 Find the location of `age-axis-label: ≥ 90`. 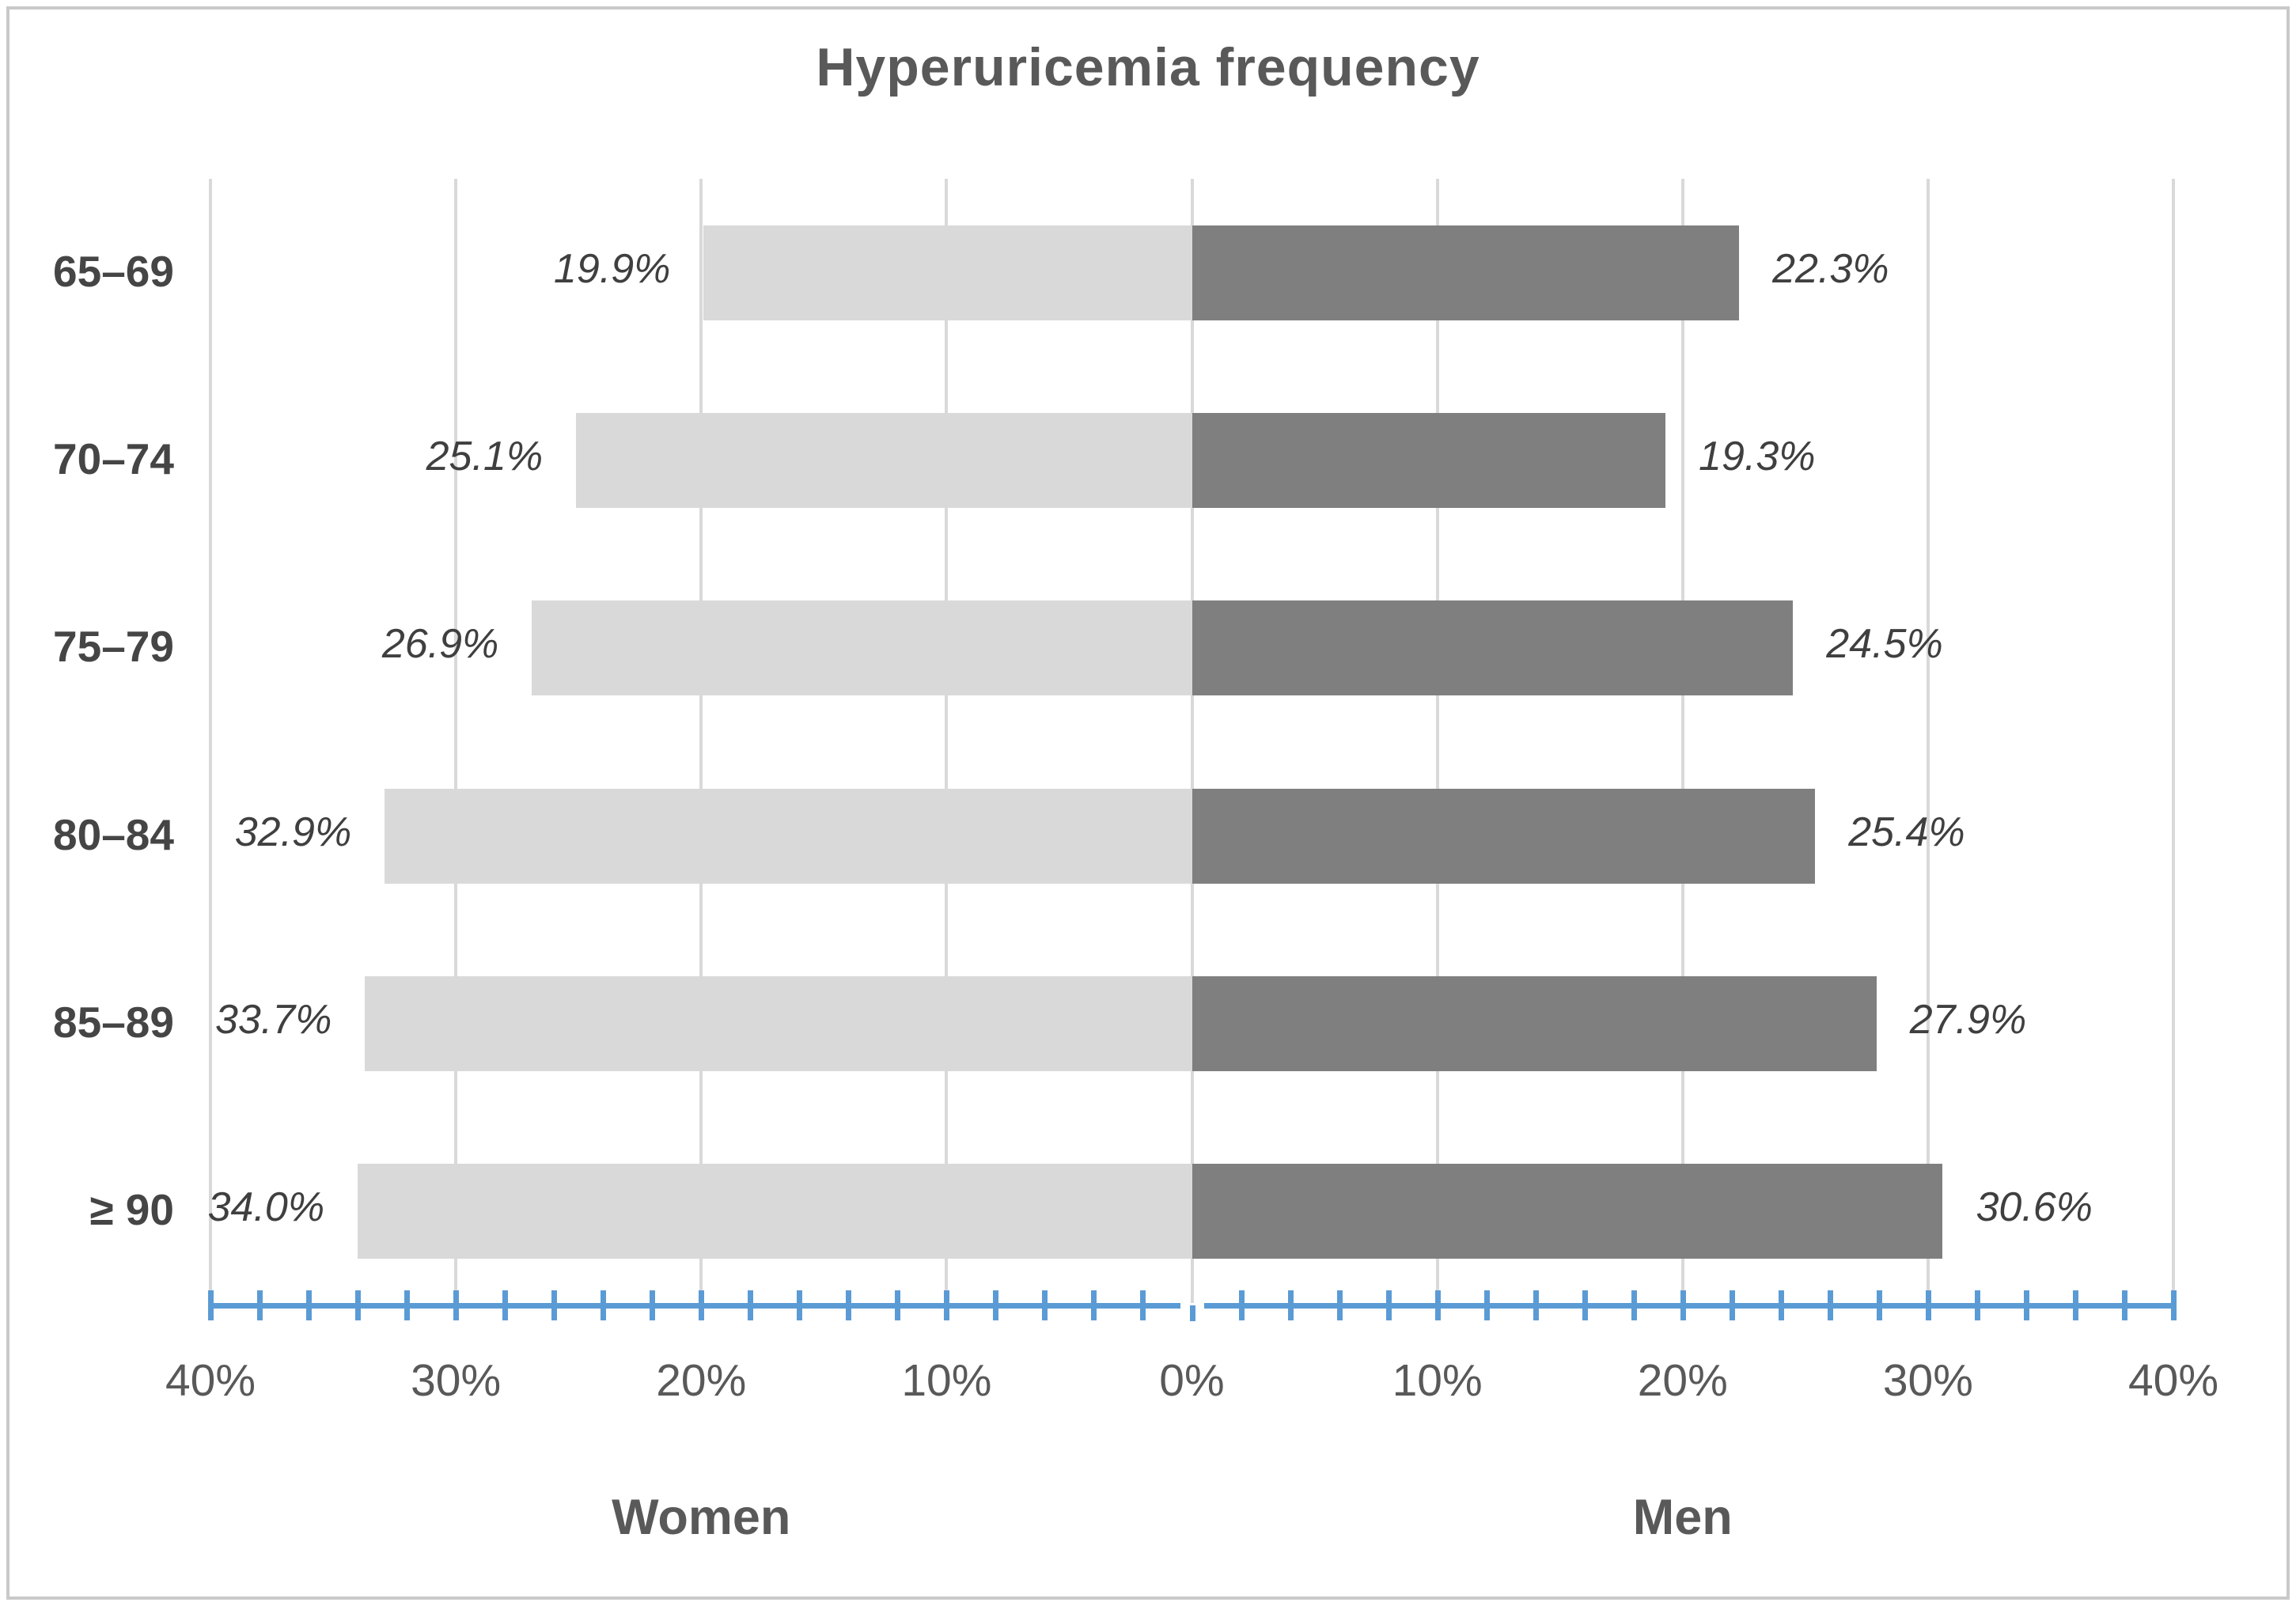

age-axis-label: ≥ 90 is located at coordinates (132, 1210).